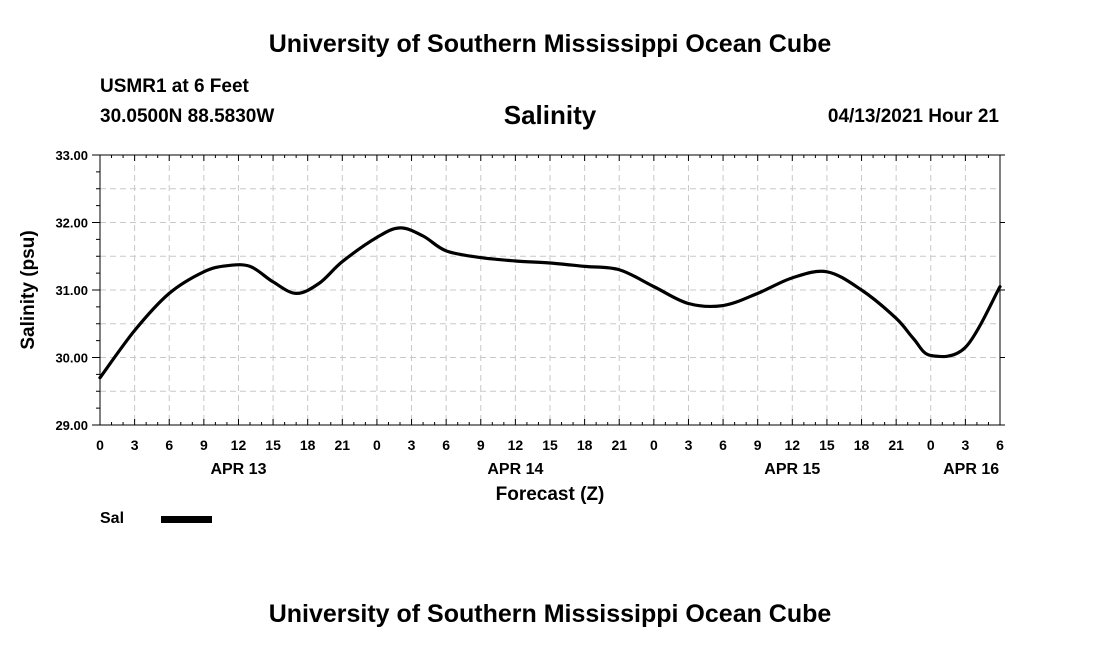 The width and height of the screenshot is (1100, 650). What do you see at coordinates (71, 290) in the screenshot?
I see `y-tick-label: 31.00` at bounding box center [71, 290].